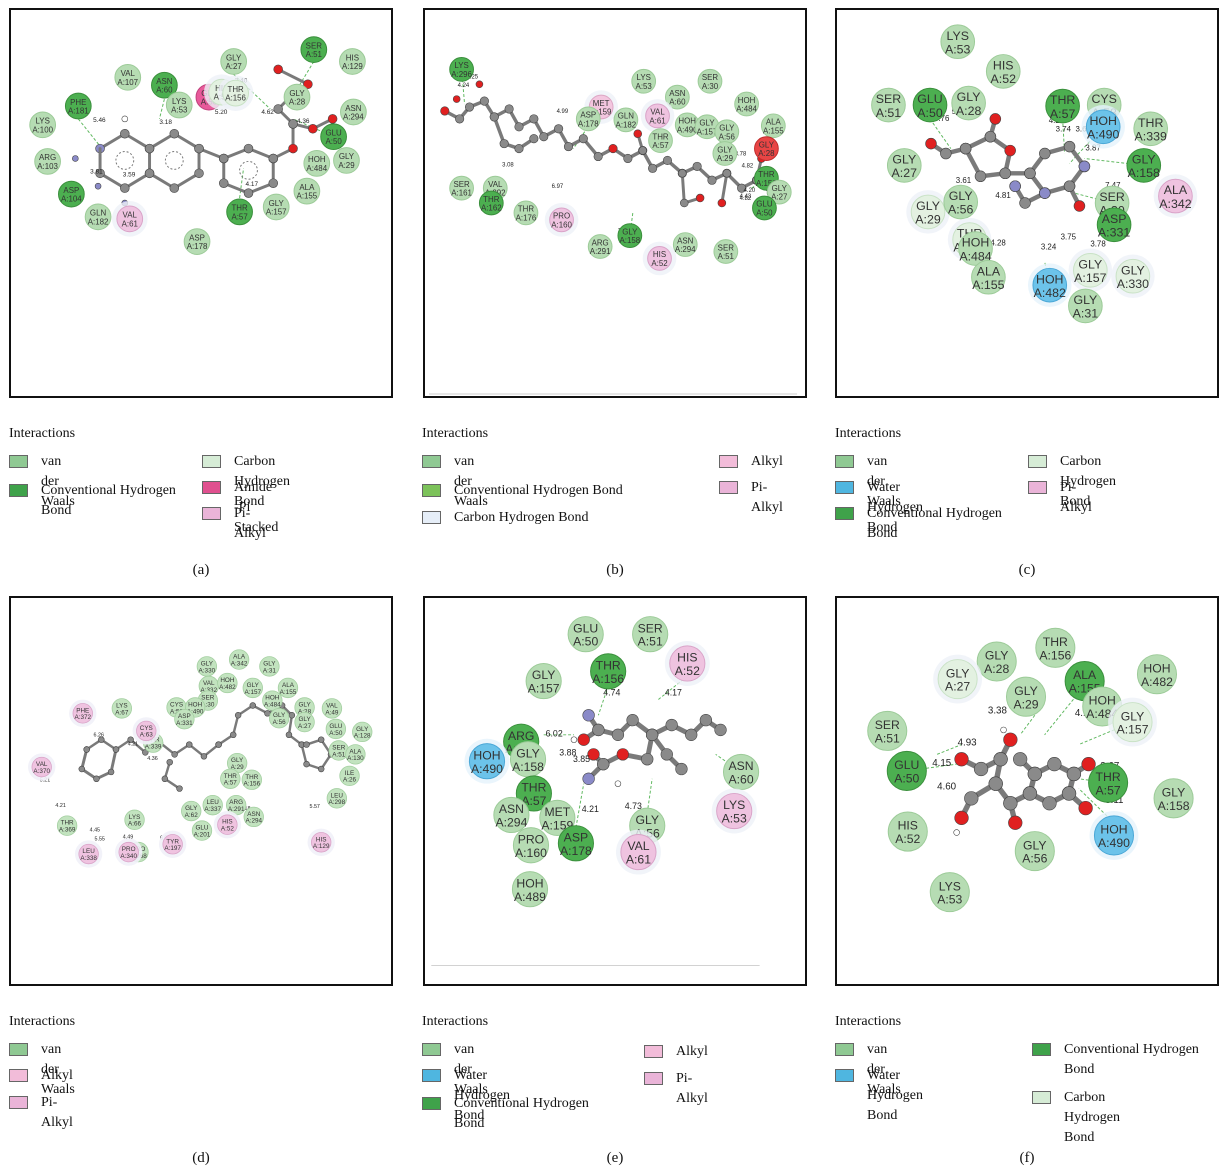 This screenshot has width=1222, height=1172. What do you see at coordinates (45, 781) in the screenshot?
I see `distance-label: 5.21` at bounding box center [45, 781].